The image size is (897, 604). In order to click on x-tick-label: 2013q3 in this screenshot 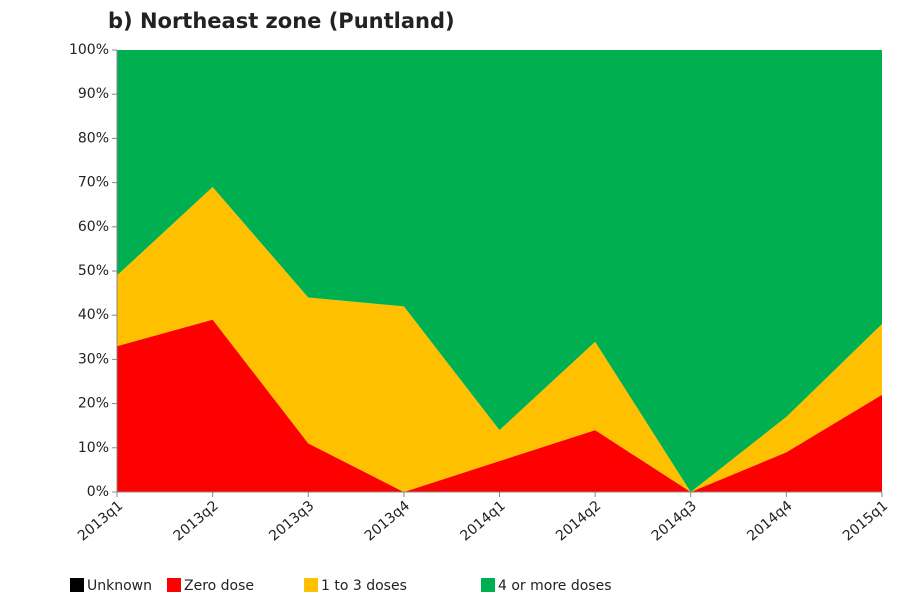, I will do `click(291, 521)`.